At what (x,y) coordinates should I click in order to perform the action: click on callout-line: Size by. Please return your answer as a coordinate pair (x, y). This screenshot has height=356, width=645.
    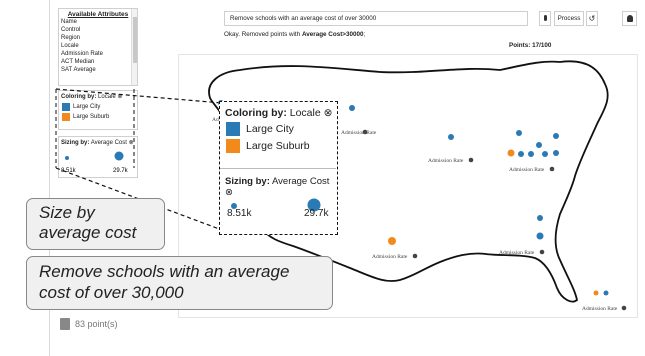
    Looking at the image, I should click on (67, 212).